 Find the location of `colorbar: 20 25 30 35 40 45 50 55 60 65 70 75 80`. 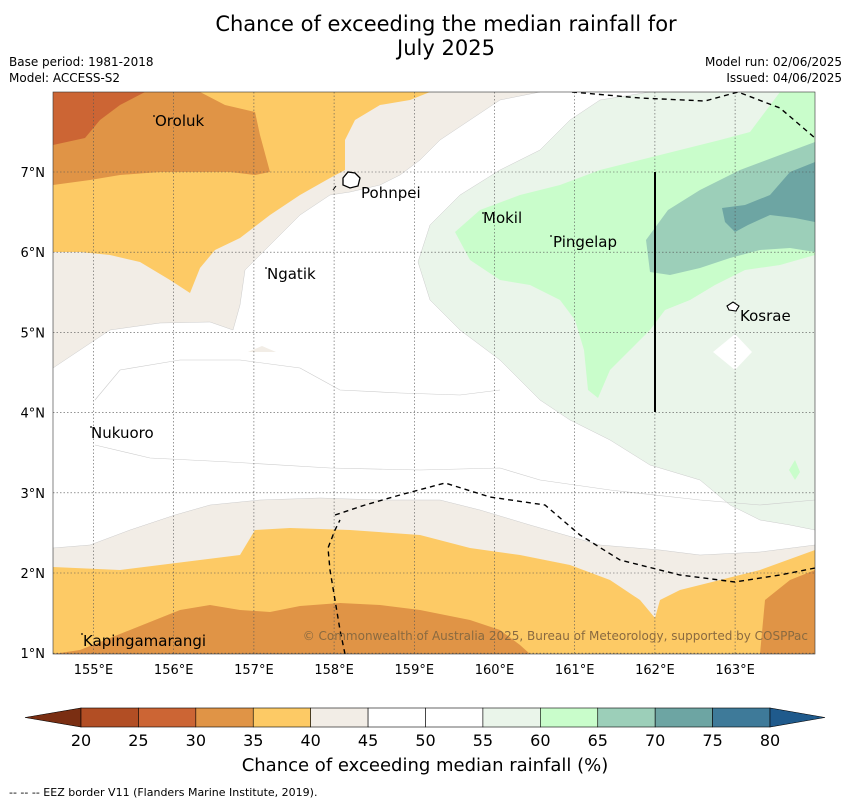

colorbar: 20 25 30 35 40 45 50 55 60 65 70 75 80 is located at coordinates (425, 728).